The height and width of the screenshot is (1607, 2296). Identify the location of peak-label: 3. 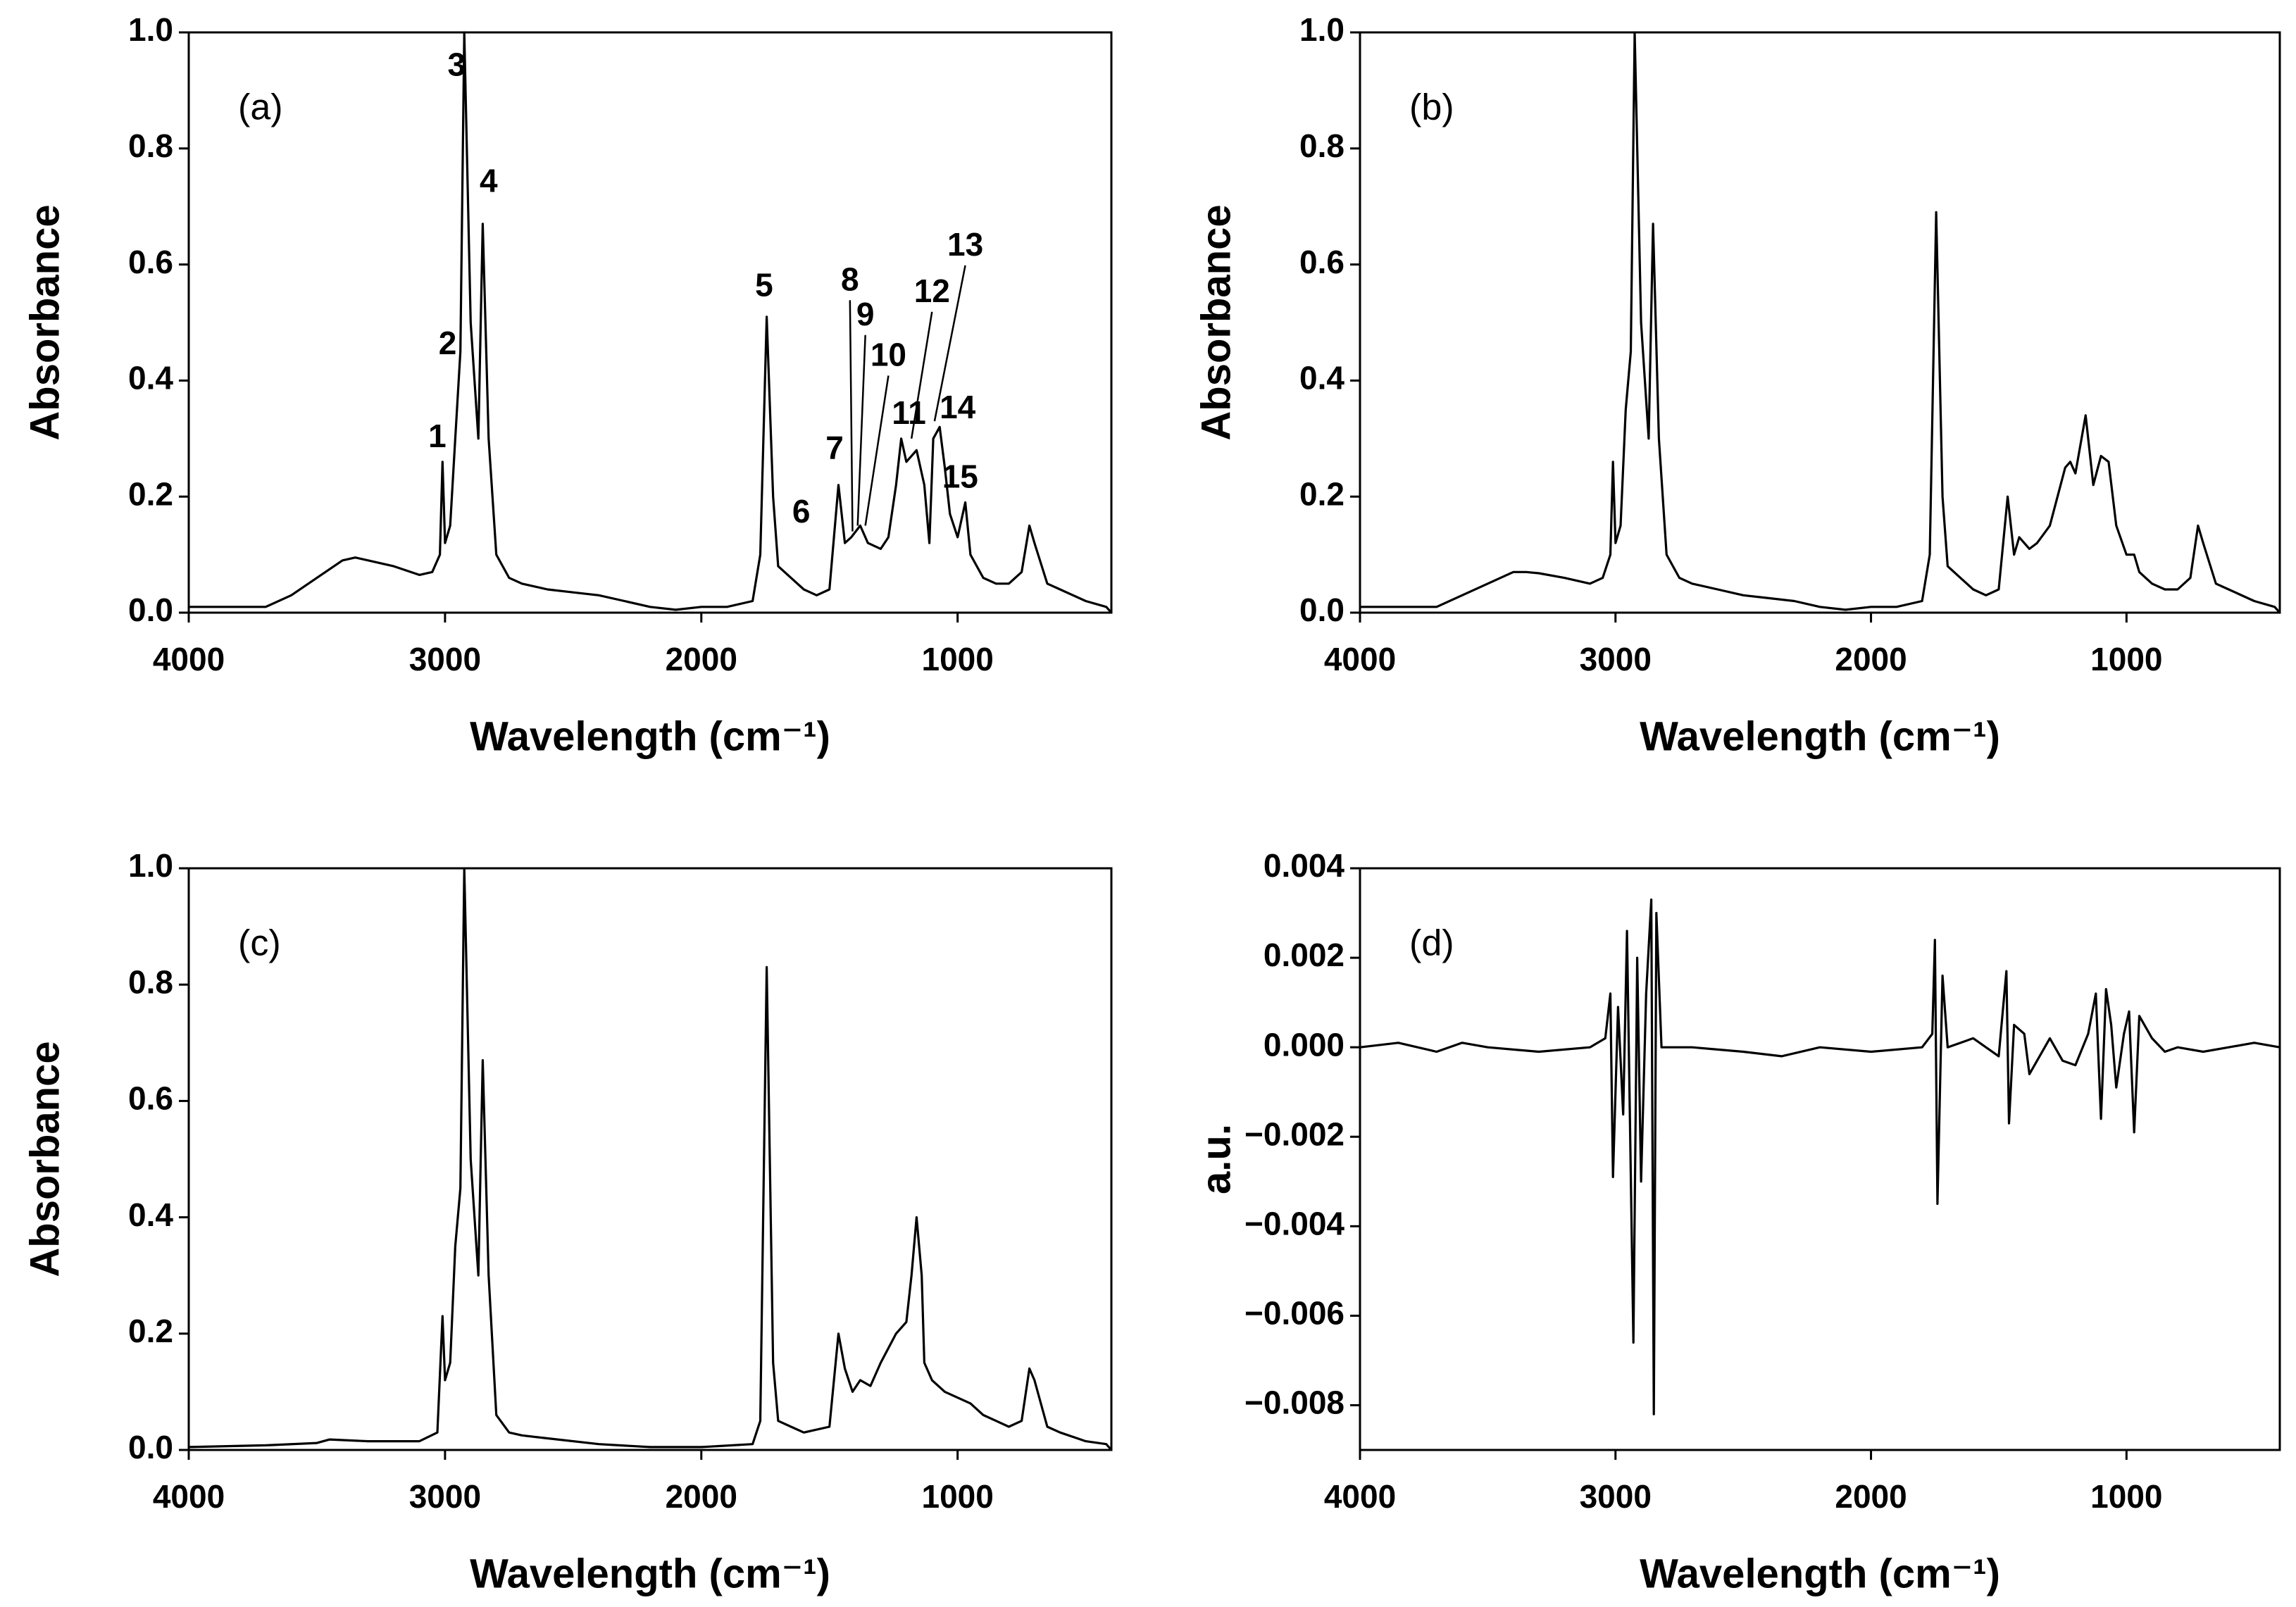
(457, 64).